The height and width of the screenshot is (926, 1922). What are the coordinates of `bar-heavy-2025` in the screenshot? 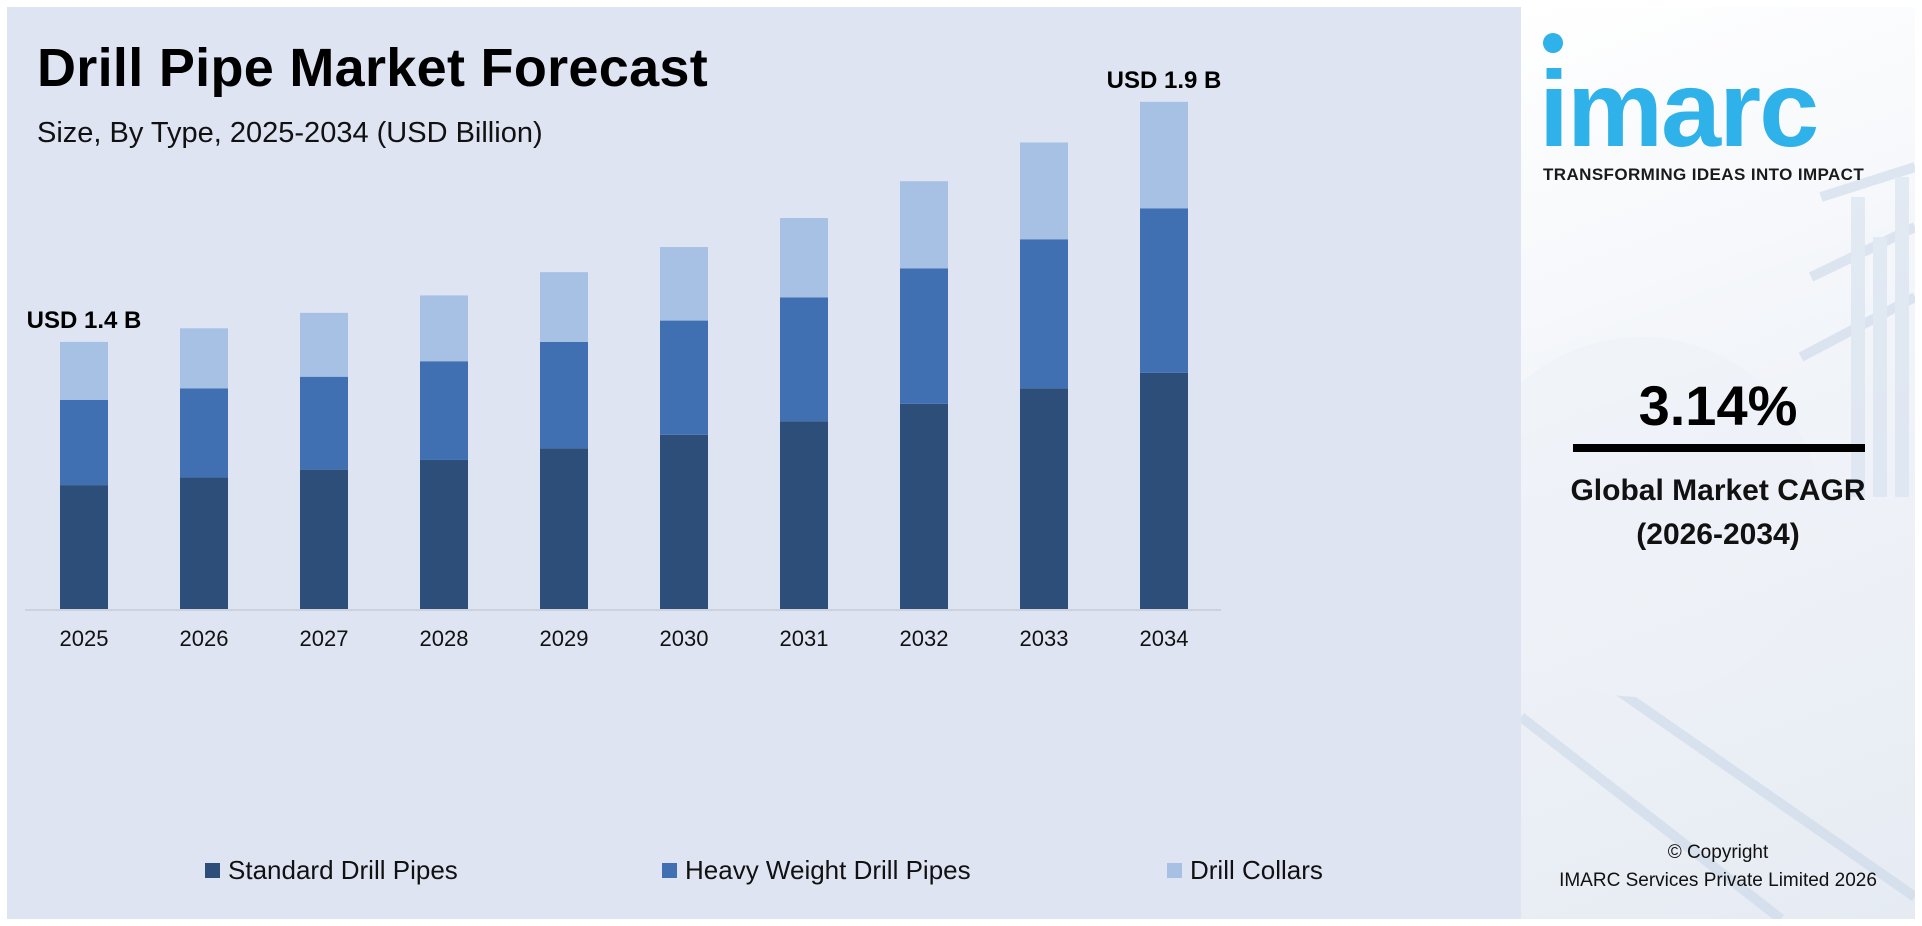 It's located at (84, 442).